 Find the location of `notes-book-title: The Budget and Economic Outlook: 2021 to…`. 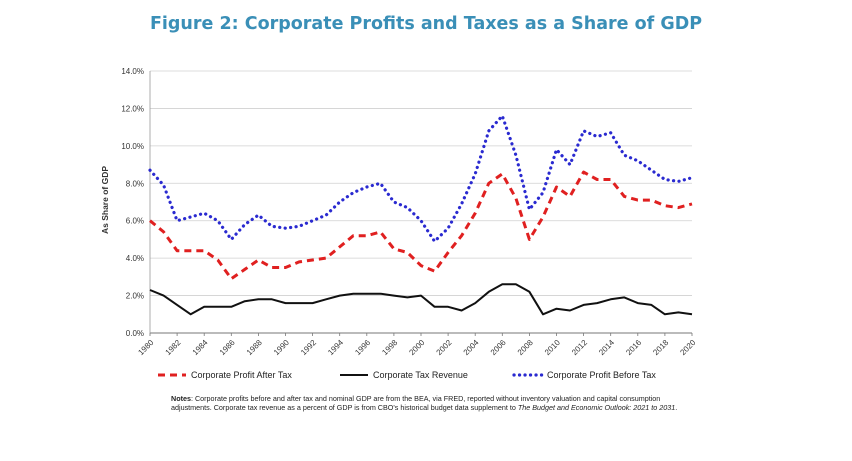

notes-book-title: The Budget and Economic Outlook: 2021 to… is located at coordinates (596, 408).